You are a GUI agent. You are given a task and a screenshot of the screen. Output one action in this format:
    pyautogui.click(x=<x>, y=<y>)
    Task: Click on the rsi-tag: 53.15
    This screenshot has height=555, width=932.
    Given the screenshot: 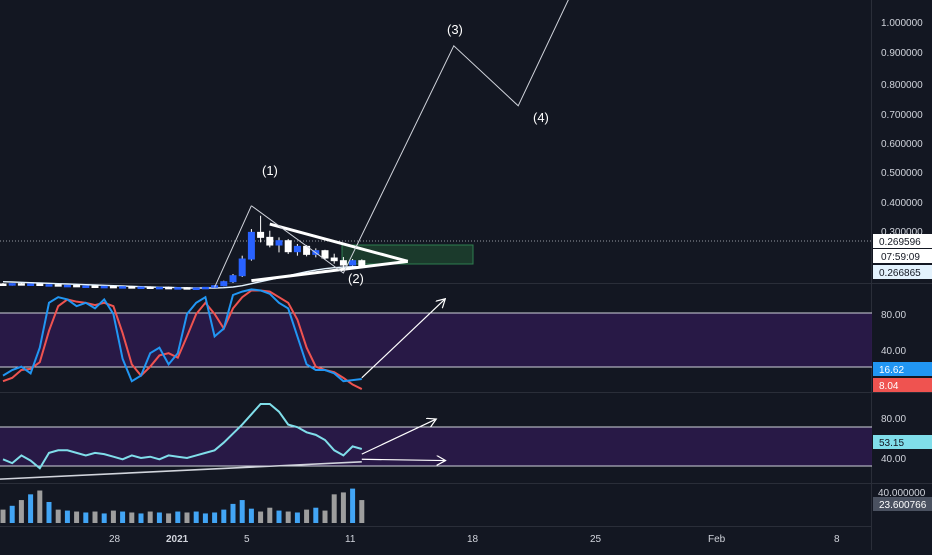 What is the action you would take?
    pyautogui.click(x=902, y=442)
    